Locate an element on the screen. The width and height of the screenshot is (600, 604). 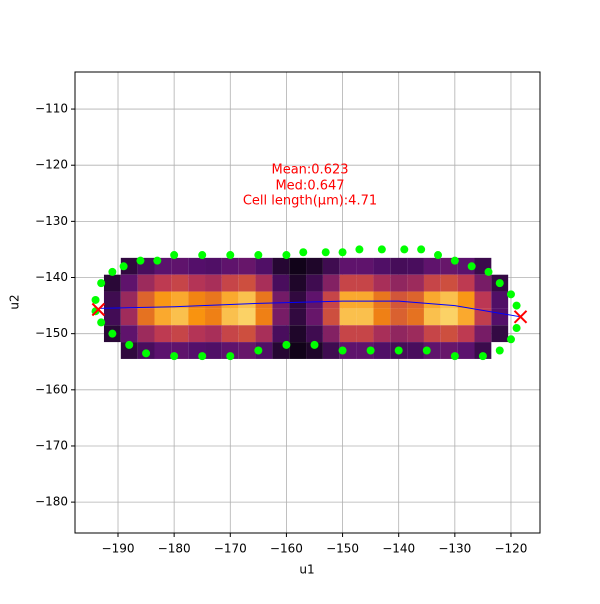
y-tick-label: −140 is located at coordinates (51, 277).